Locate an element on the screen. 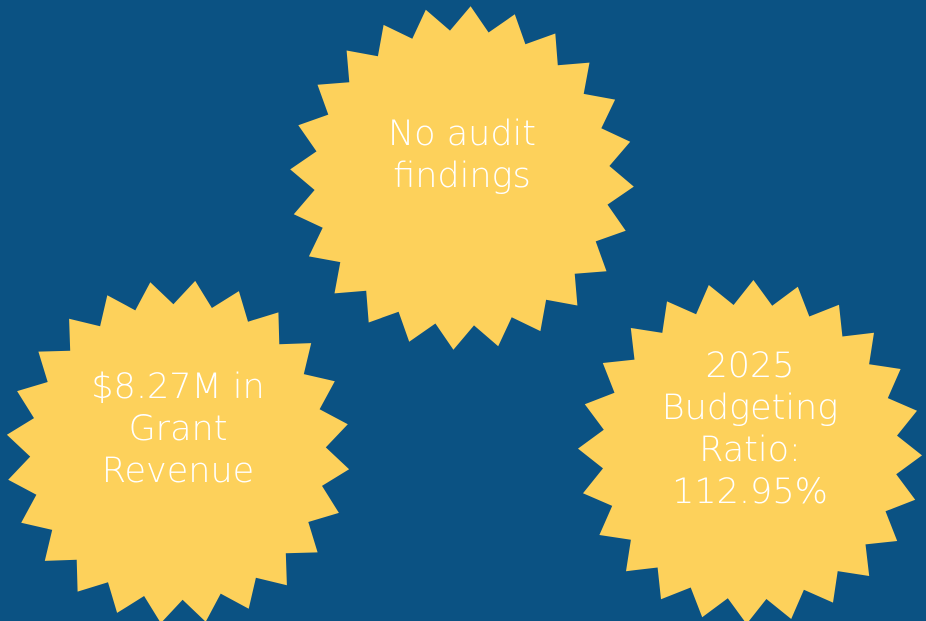  badge-text: findings is located at coordinates (462, 176).